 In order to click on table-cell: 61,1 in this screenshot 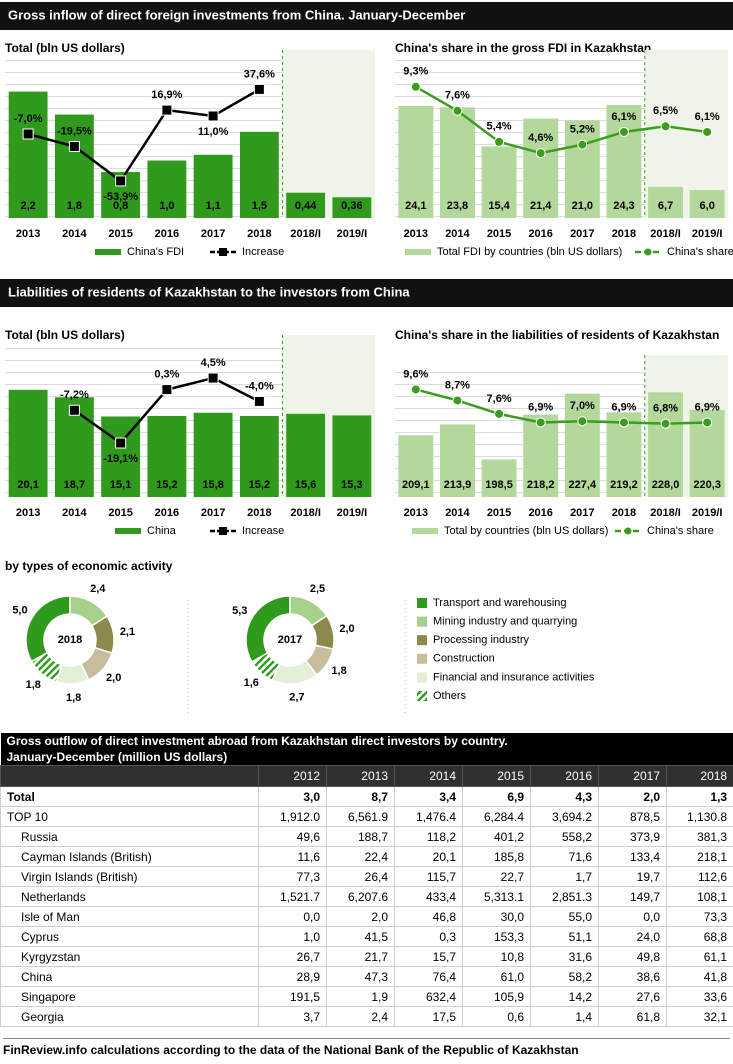, I will do `click(699, 956)`.